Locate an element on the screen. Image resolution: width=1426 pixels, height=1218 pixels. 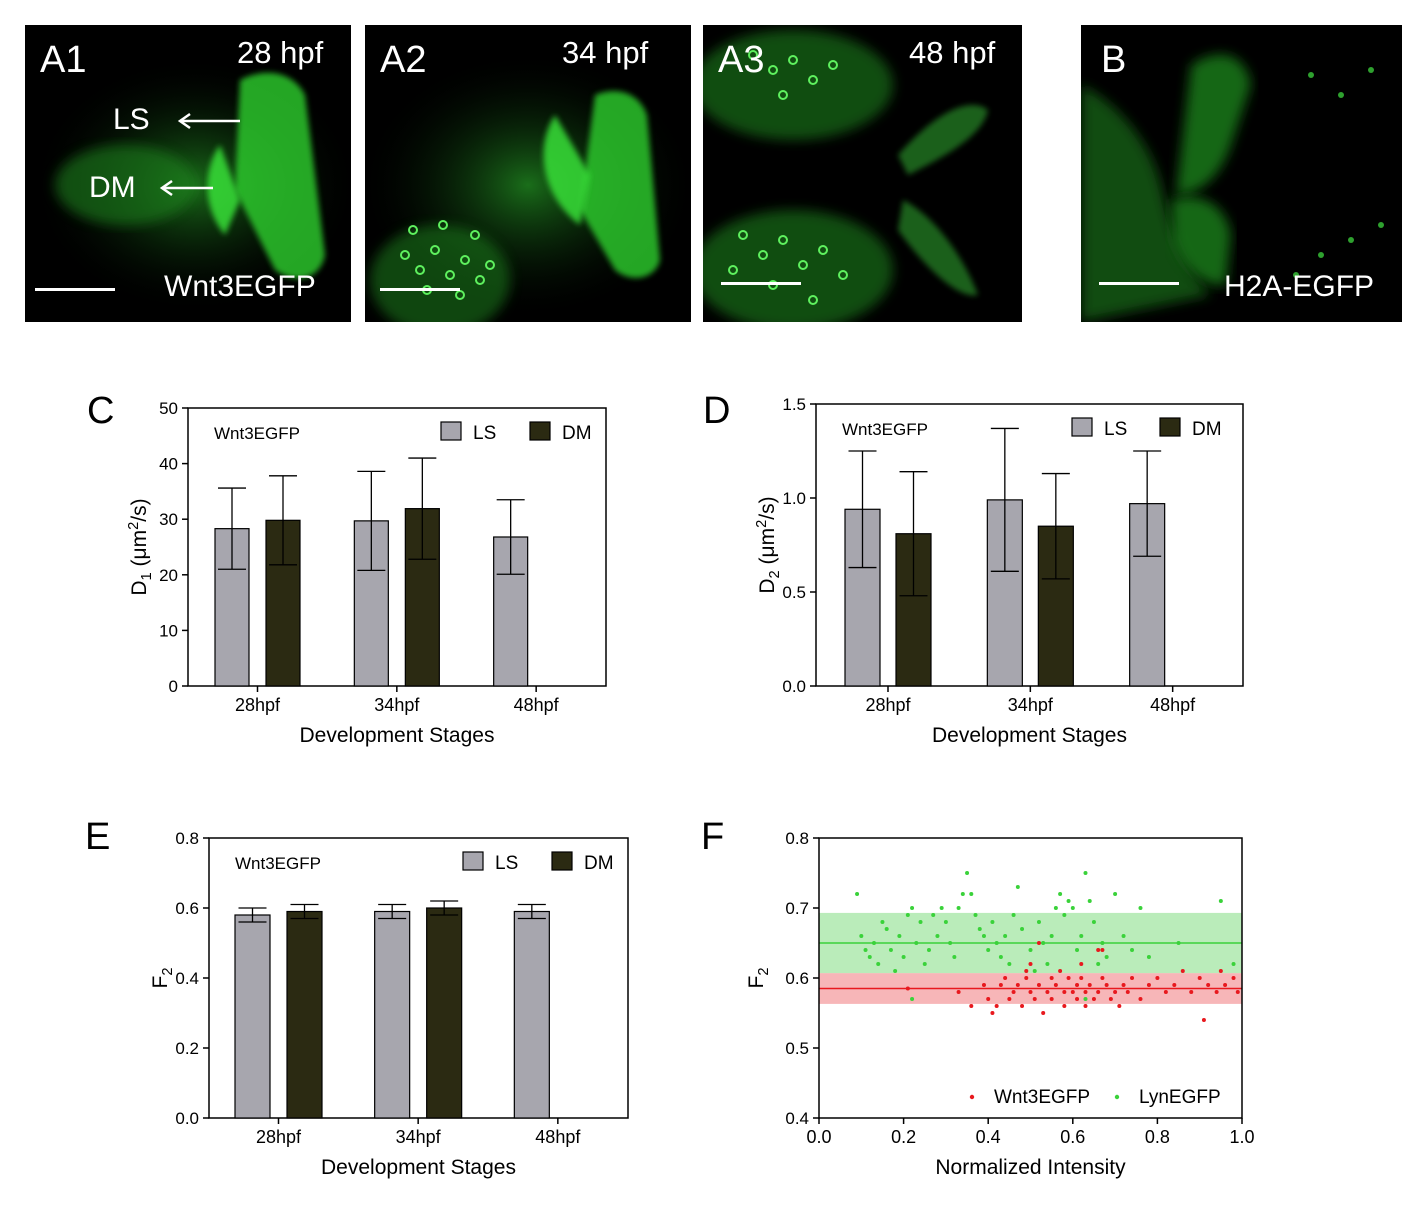
image-panel-b: B H2A-EGFP is located at coordinates (1241, 173).